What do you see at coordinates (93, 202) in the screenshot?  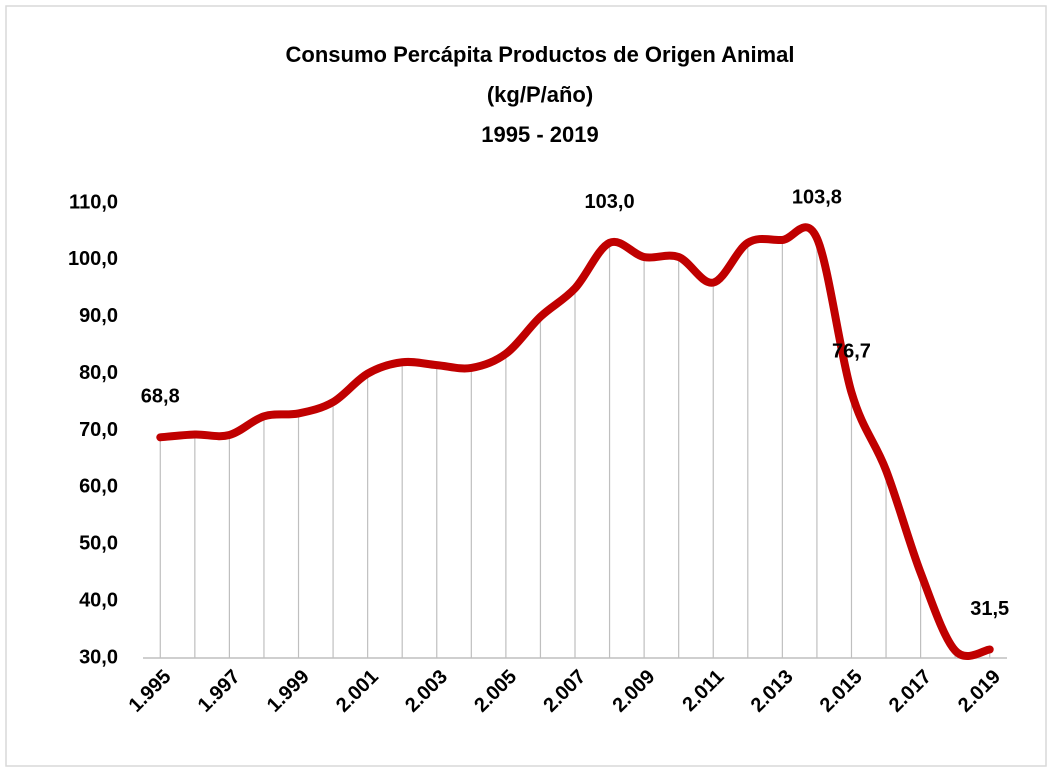 I see `y-tick-label: 110,0` at bounding box center [93, 202].